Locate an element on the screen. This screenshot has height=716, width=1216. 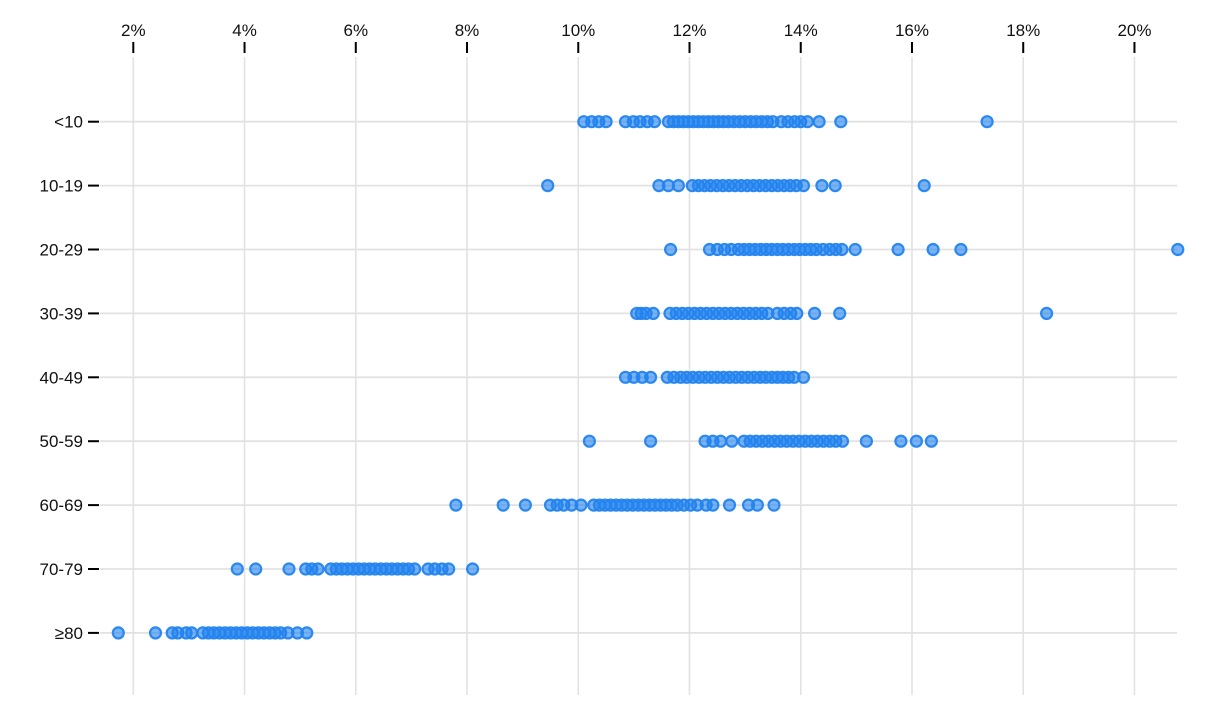
y-category-label: ≥80 is located at coordinates (69, 633).